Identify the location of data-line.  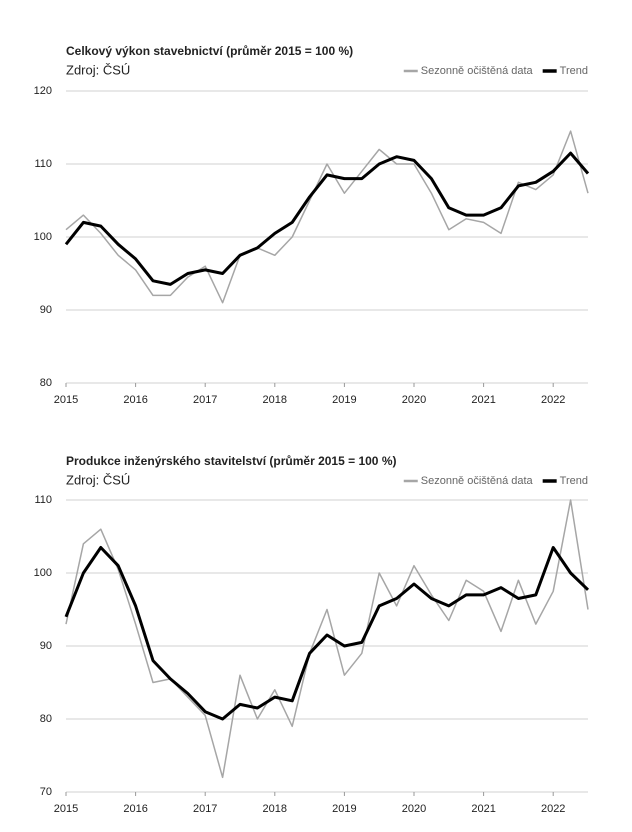
(327, 218).